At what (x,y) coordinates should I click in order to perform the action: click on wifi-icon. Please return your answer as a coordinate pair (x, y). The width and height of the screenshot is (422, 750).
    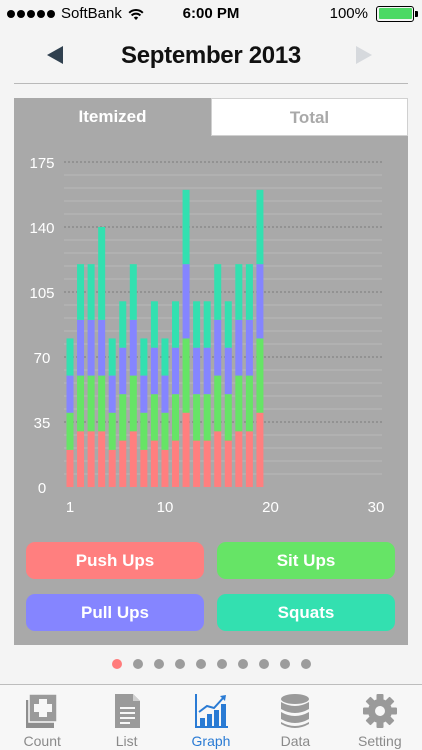
    Looking at the image, I should click on (136, 14).